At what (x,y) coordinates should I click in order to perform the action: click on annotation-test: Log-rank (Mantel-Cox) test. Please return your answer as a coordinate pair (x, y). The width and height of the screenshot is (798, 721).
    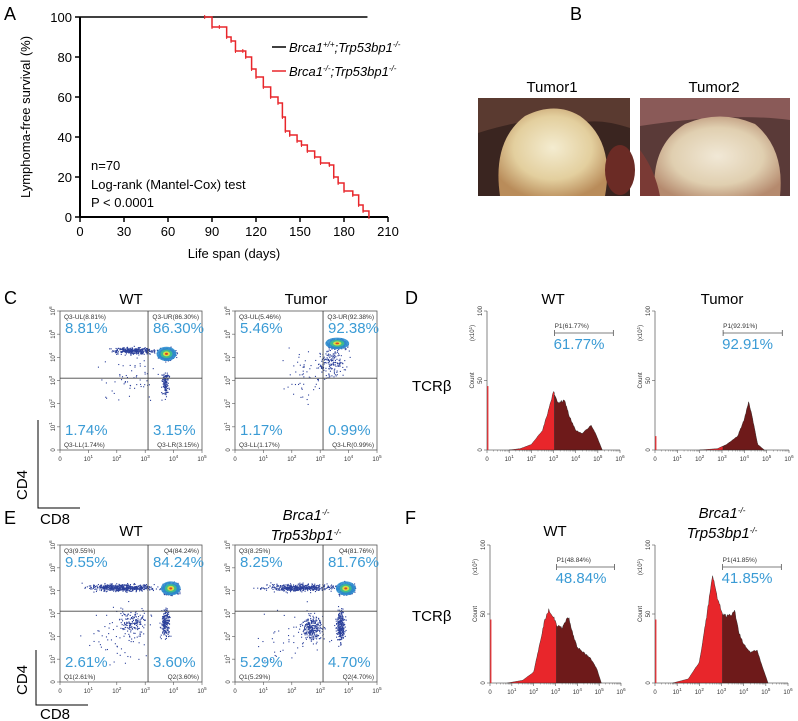
    Looking at the image, I should click on (168, 184).